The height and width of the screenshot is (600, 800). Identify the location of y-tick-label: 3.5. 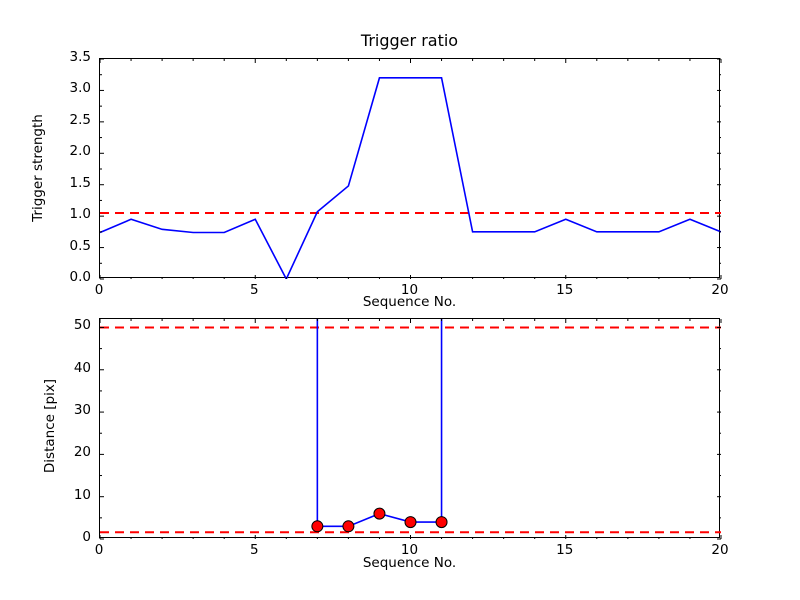
(80, 57).